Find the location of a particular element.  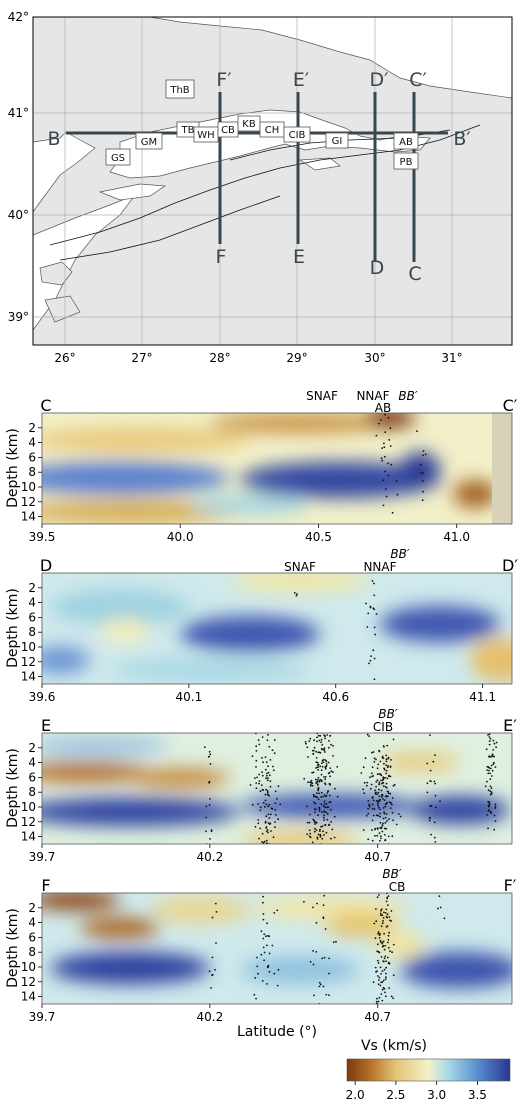

x-tick-label: 39.6 is located at coordinates (42, 697).